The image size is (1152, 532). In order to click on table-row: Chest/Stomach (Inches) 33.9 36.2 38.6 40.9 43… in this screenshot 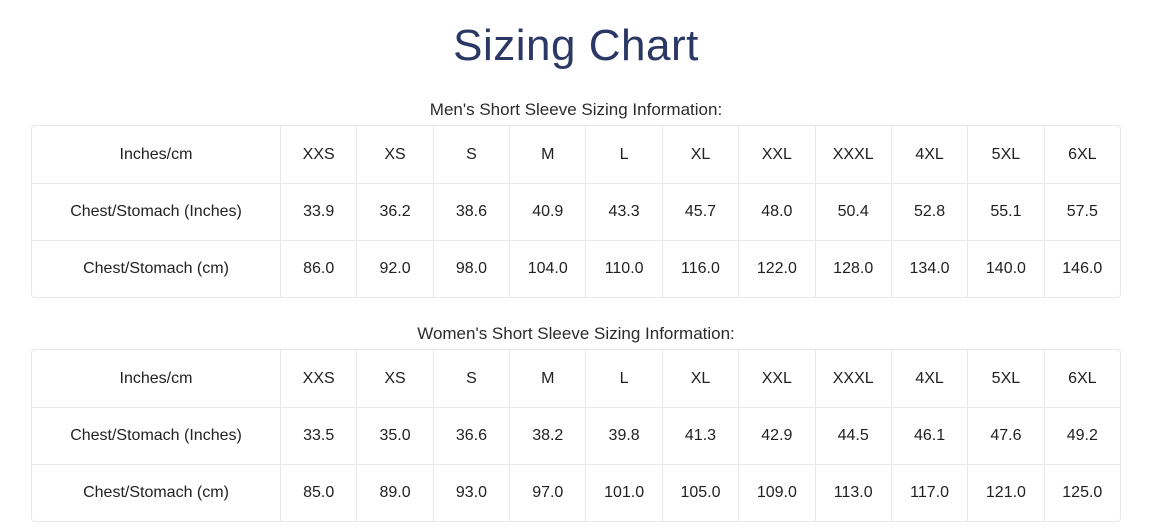, I will do `click(576, 211)`.